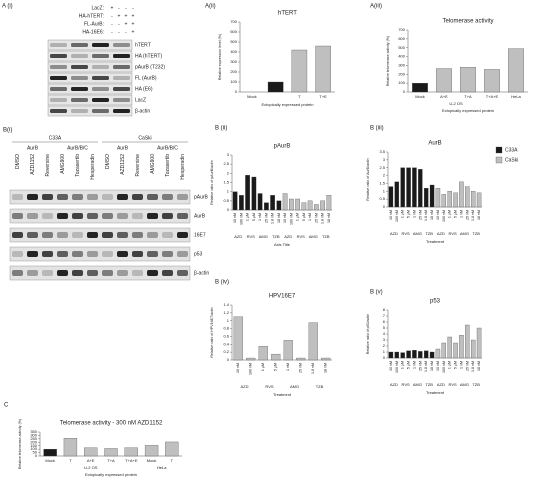 The image size is (550, 481). I want to click on blot-row-label: pAurB, so click(201, 197).